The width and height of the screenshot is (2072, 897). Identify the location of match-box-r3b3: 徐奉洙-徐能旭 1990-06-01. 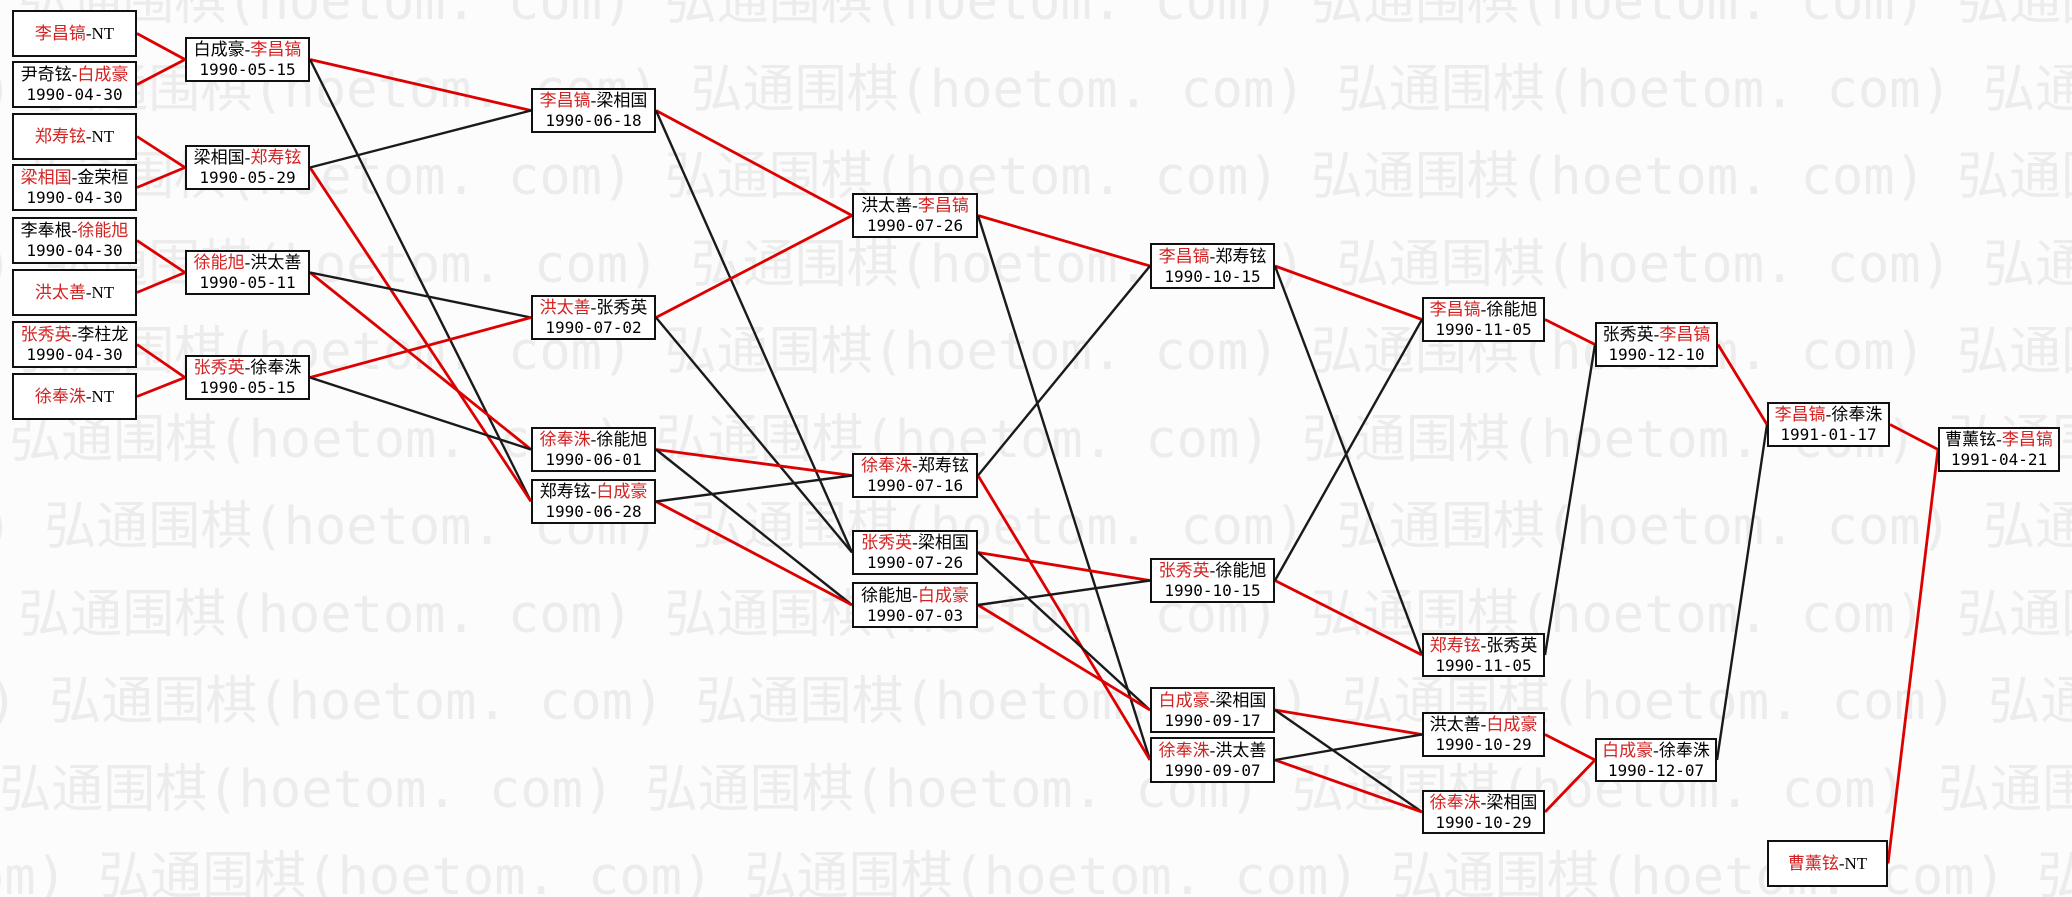
(593, 449).